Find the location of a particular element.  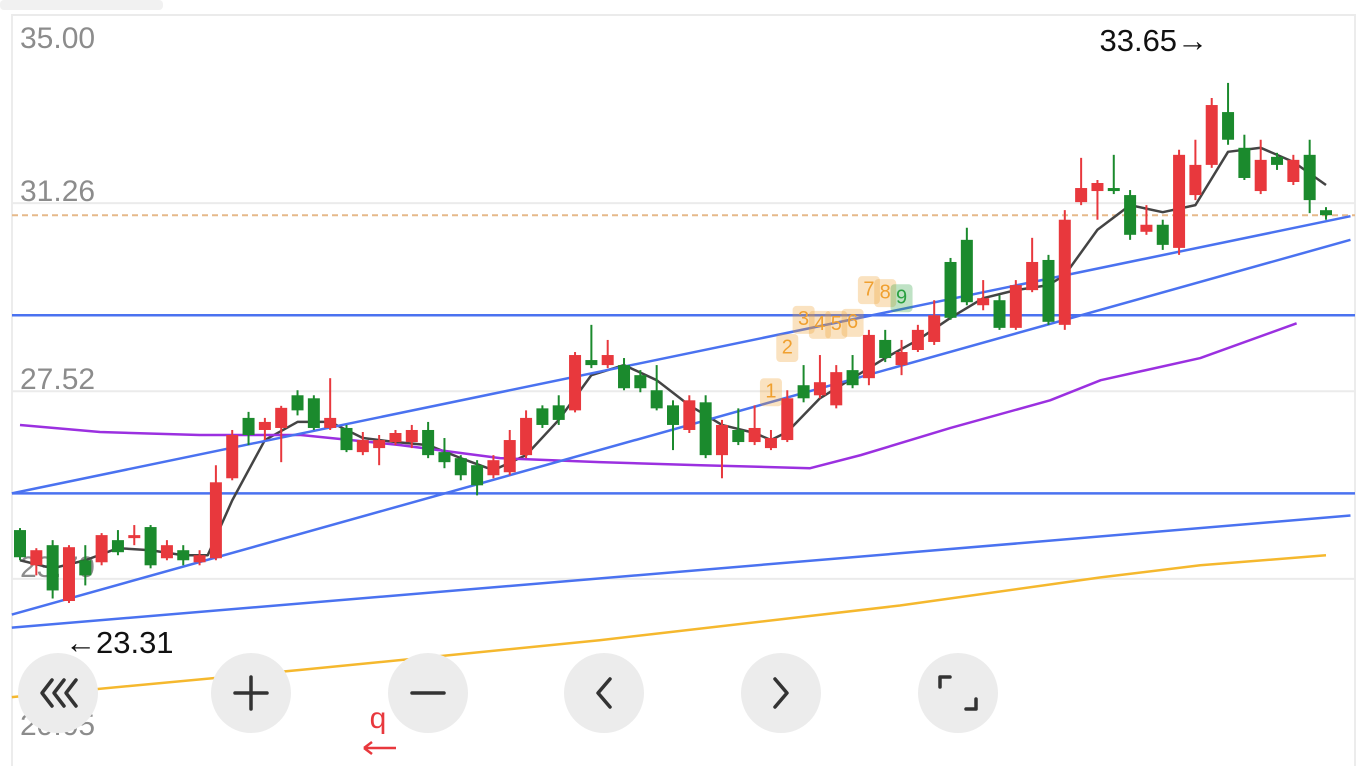

trend-line is located at coordinates (681, 571).